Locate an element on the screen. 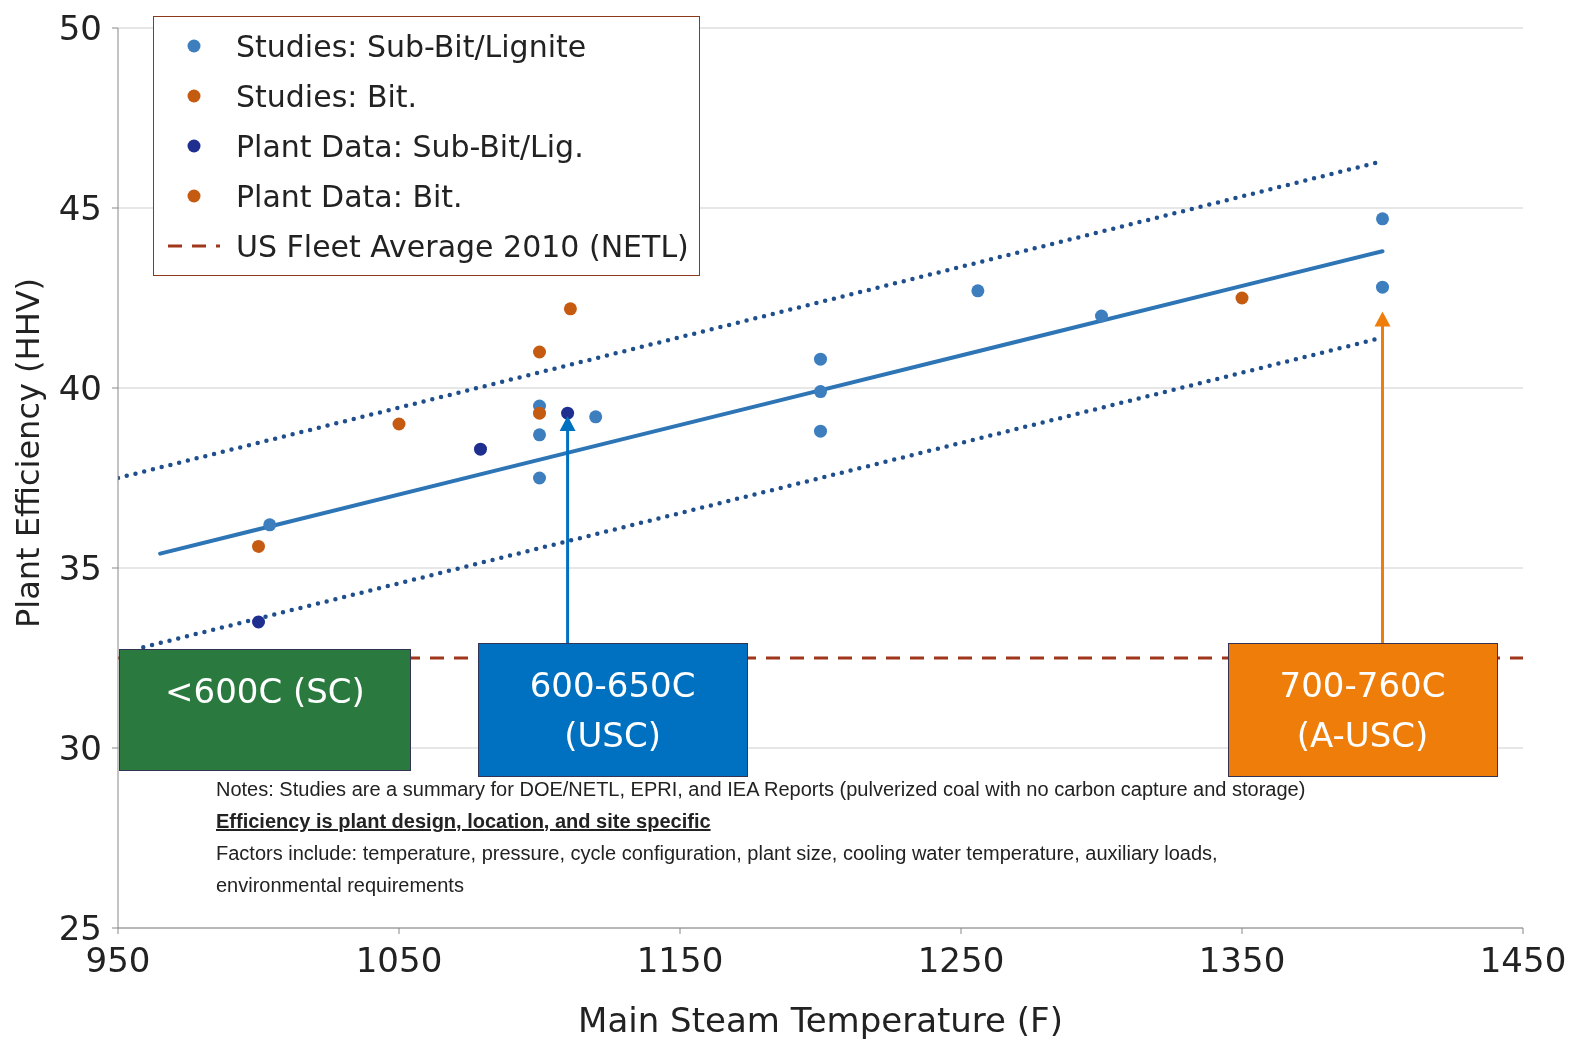 The height and width of the screenshot is (1063, 1593). legend-label: Studies: Bit. is located at coordinates (327, 96).